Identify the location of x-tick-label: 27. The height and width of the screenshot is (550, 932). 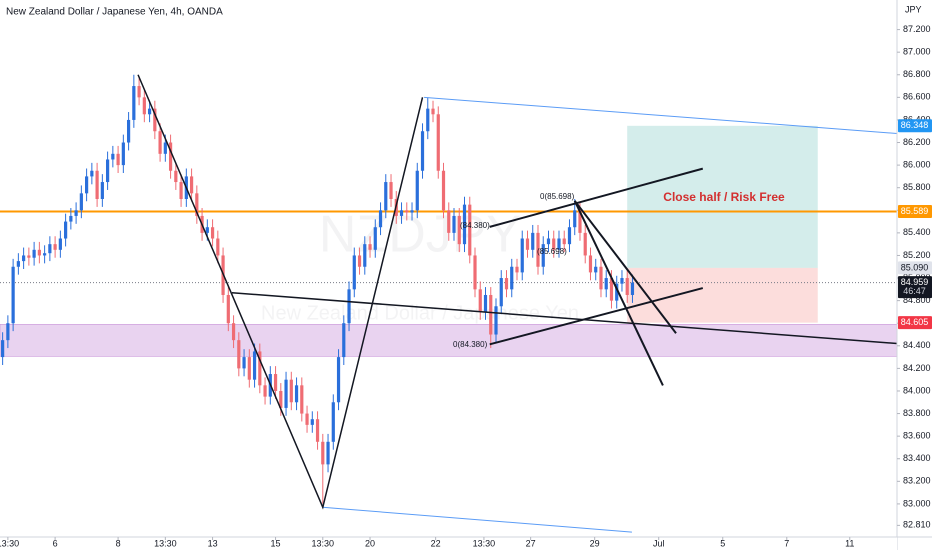
(531, 543).